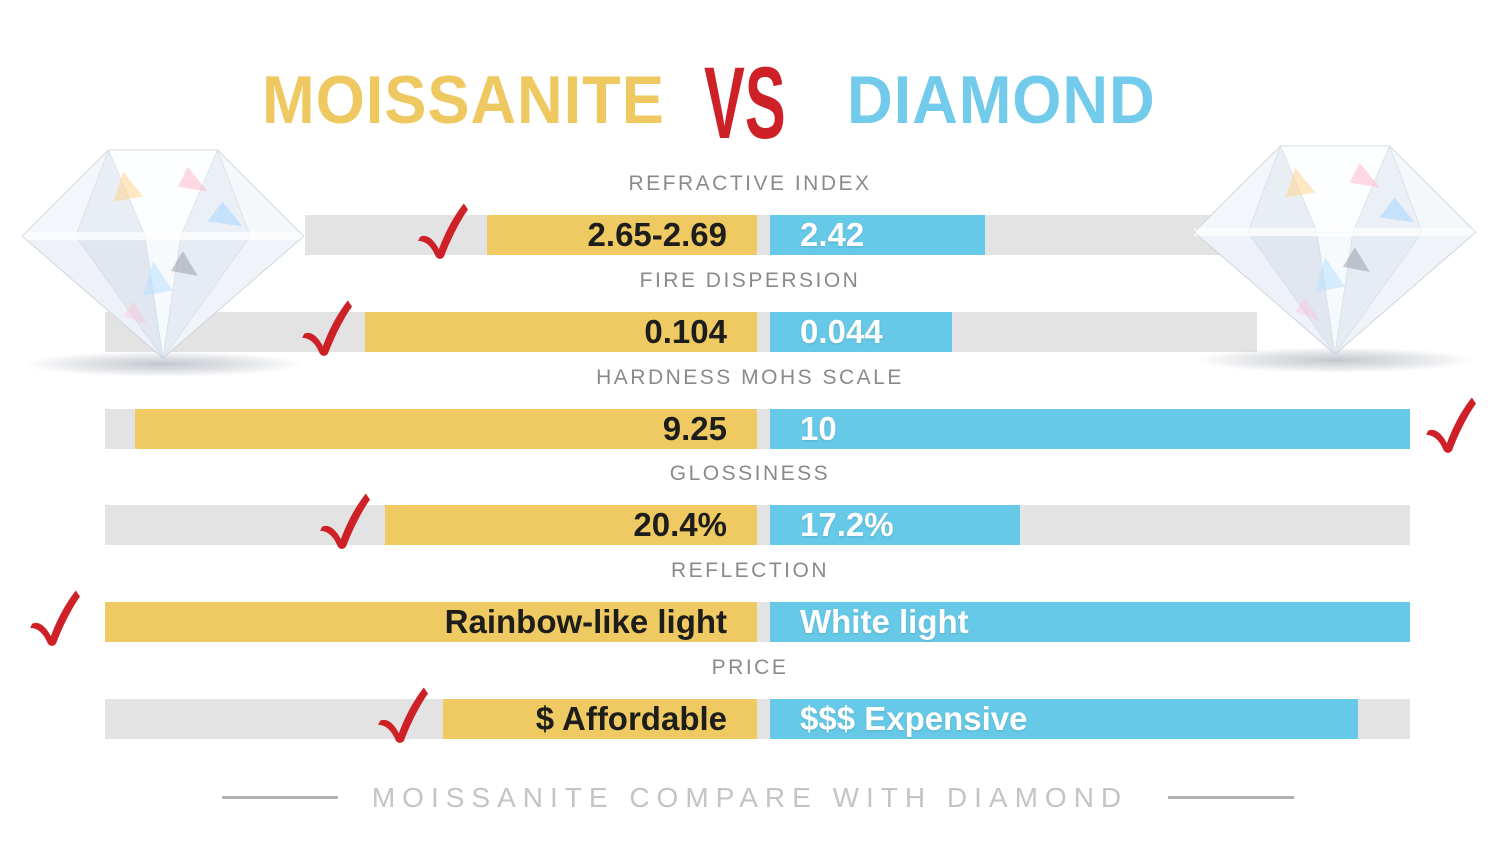 This screenshot has width=1500, height=850. I want to click on diamond-bar: $$$ Expensive, so click(1064, 719).